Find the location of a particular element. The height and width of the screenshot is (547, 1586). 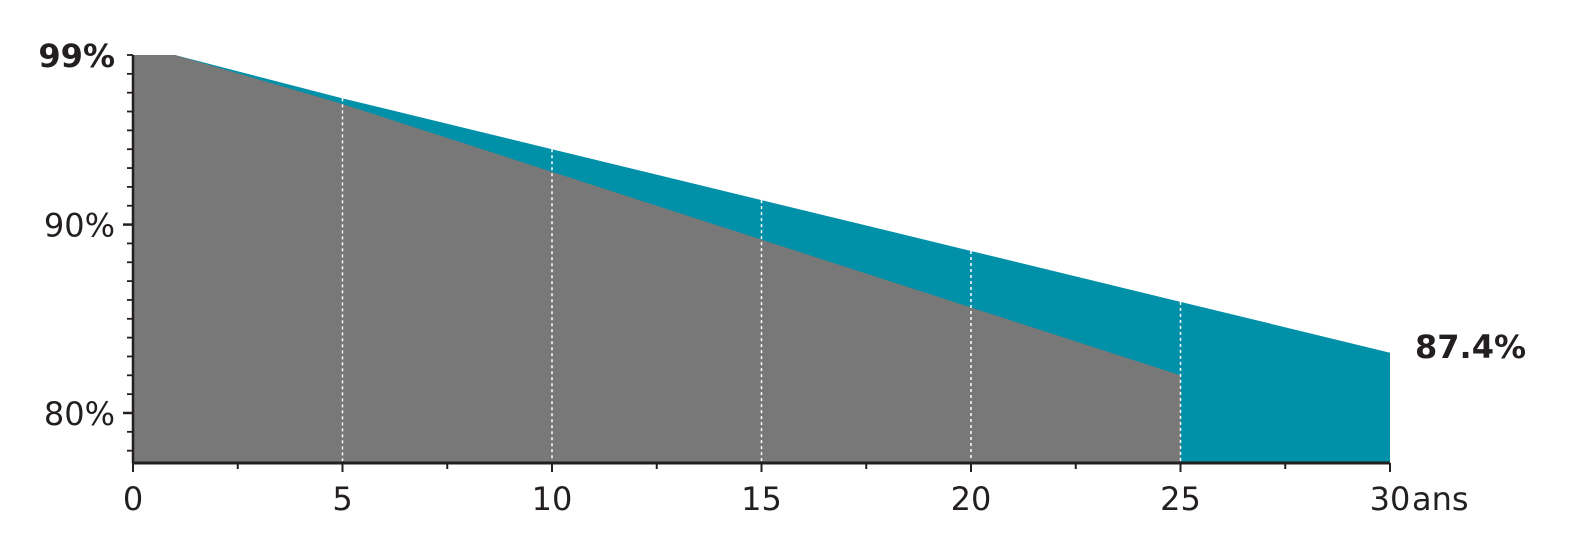

y-tick-label: 90% is located at coordinates (79, 226).